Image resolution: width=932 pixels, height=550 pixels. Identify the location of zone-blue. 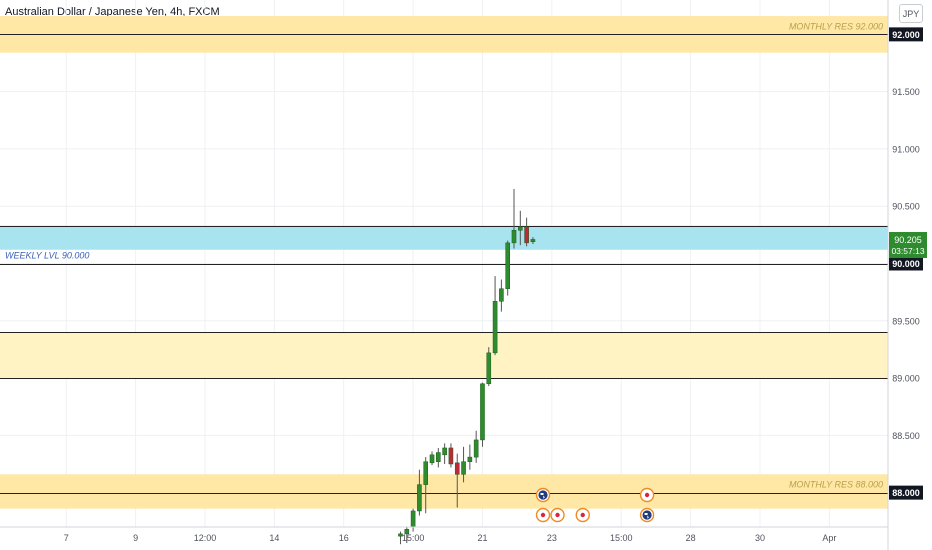
(444, 237).